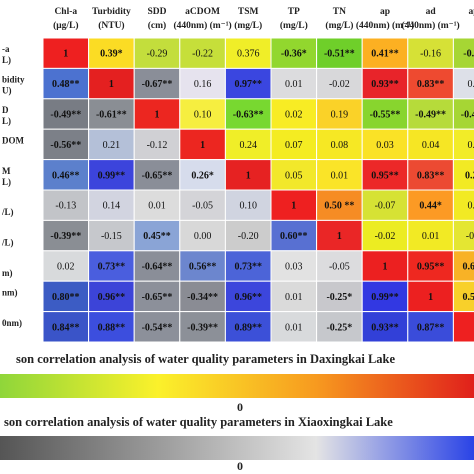 The image size is (474, 474). What do you see at coordinates (248, 12) in the screenshot?
I see `column-header: TSM` at bounding box center [248, 12].